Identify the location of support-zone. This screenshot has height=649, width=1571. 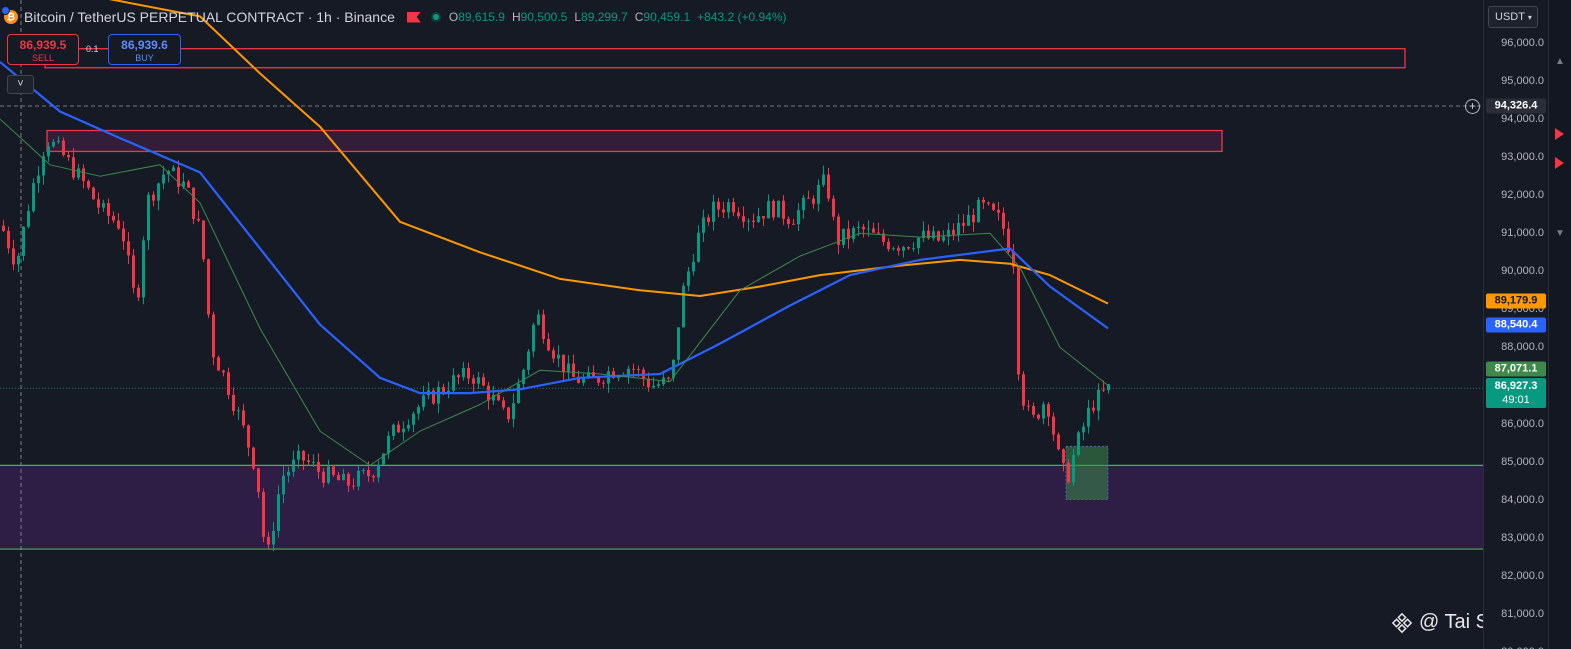
(741, 507).